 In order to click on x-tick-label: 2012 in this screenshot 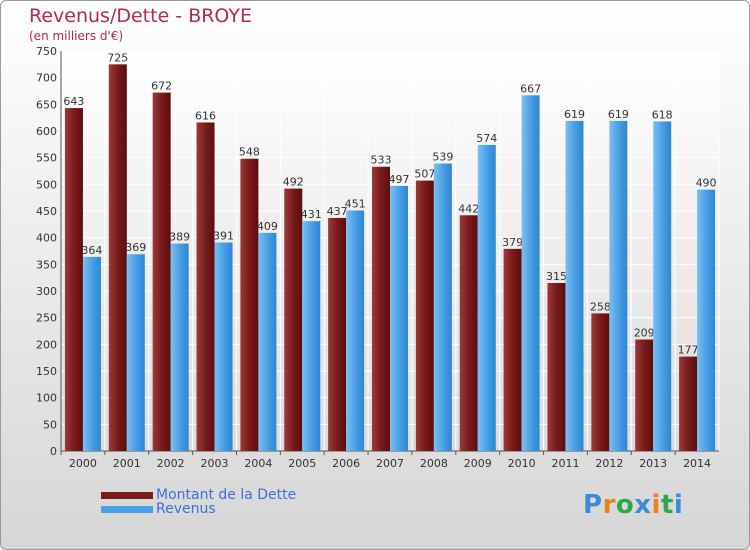, I will do `click(609, 463)`.